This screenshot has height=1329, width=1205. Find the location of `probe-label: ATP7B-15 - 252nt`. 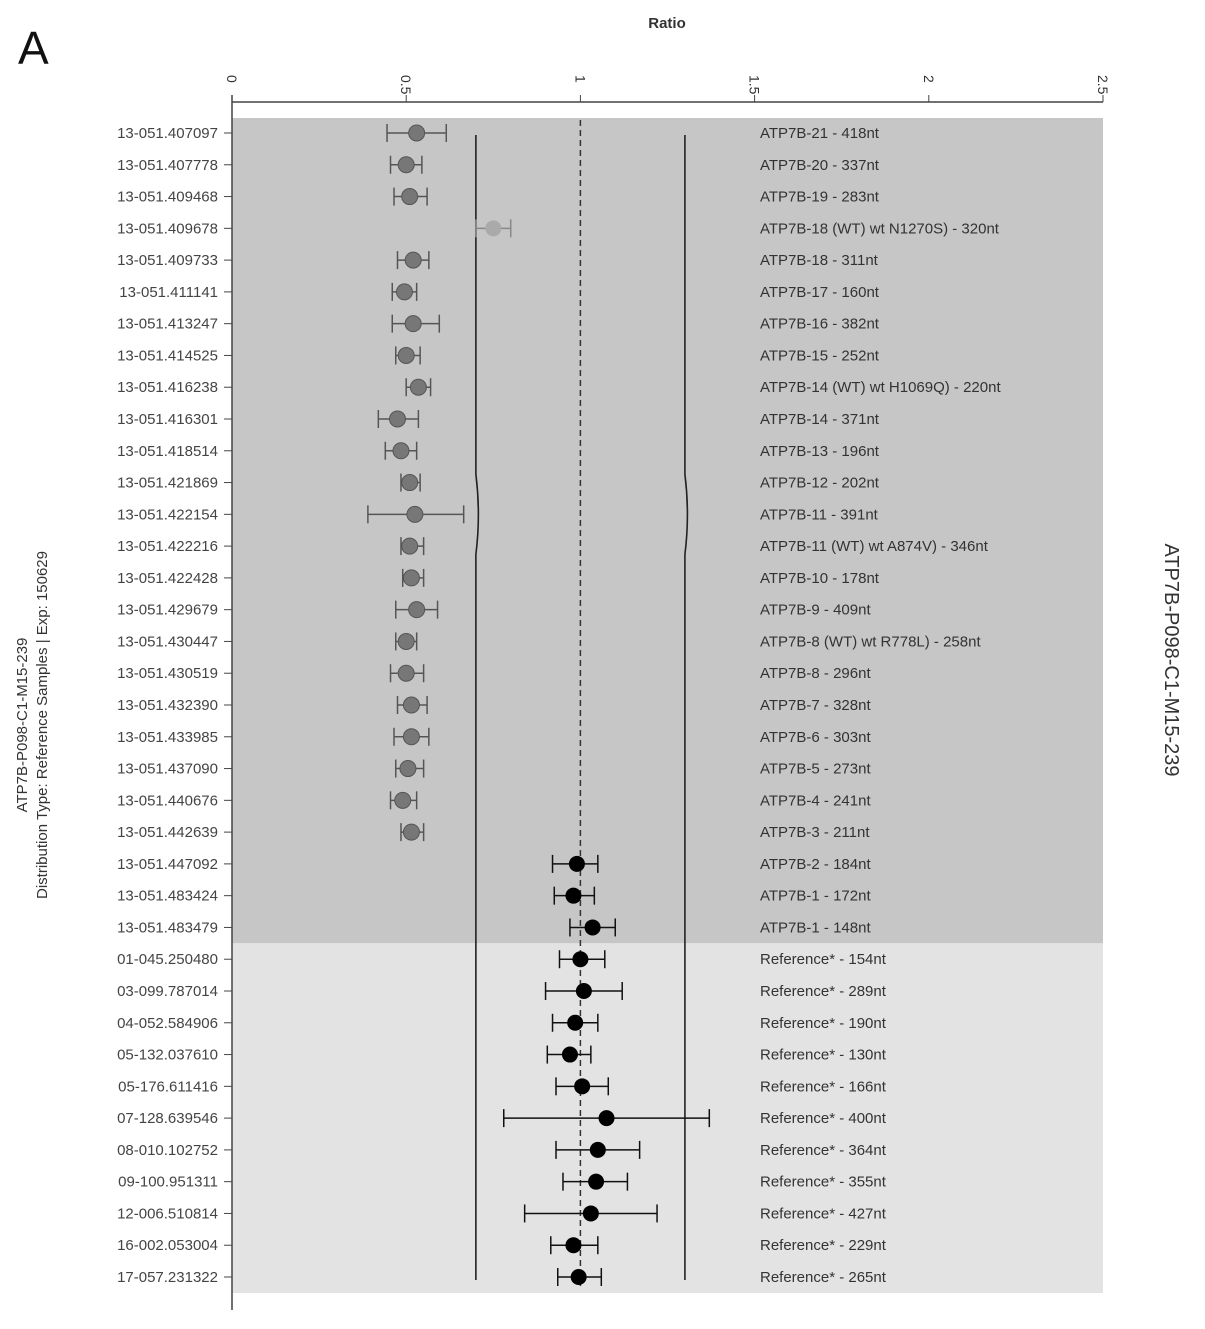

probe-label: ATP7B-15 - 252nt is located at coordinates (820, 355).